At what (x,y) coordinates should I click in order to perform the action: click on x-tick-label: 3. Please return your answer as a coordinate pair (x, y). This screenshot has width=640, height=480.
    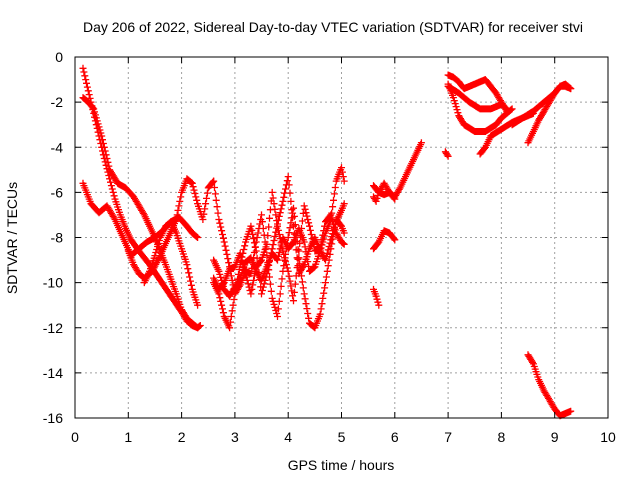
    Looking at the image, I should click on (235, 437).